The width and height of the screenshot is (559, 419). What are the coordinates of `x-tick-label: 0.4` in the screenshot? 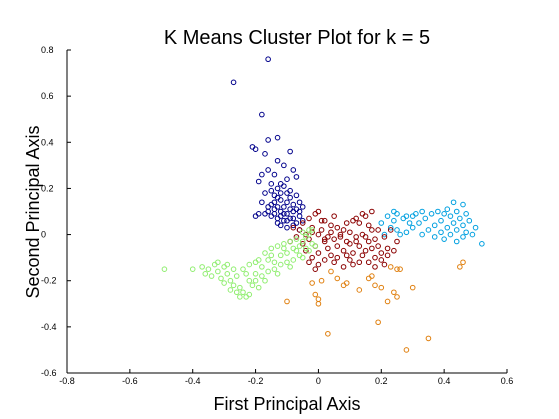 It's located at (444, 381).